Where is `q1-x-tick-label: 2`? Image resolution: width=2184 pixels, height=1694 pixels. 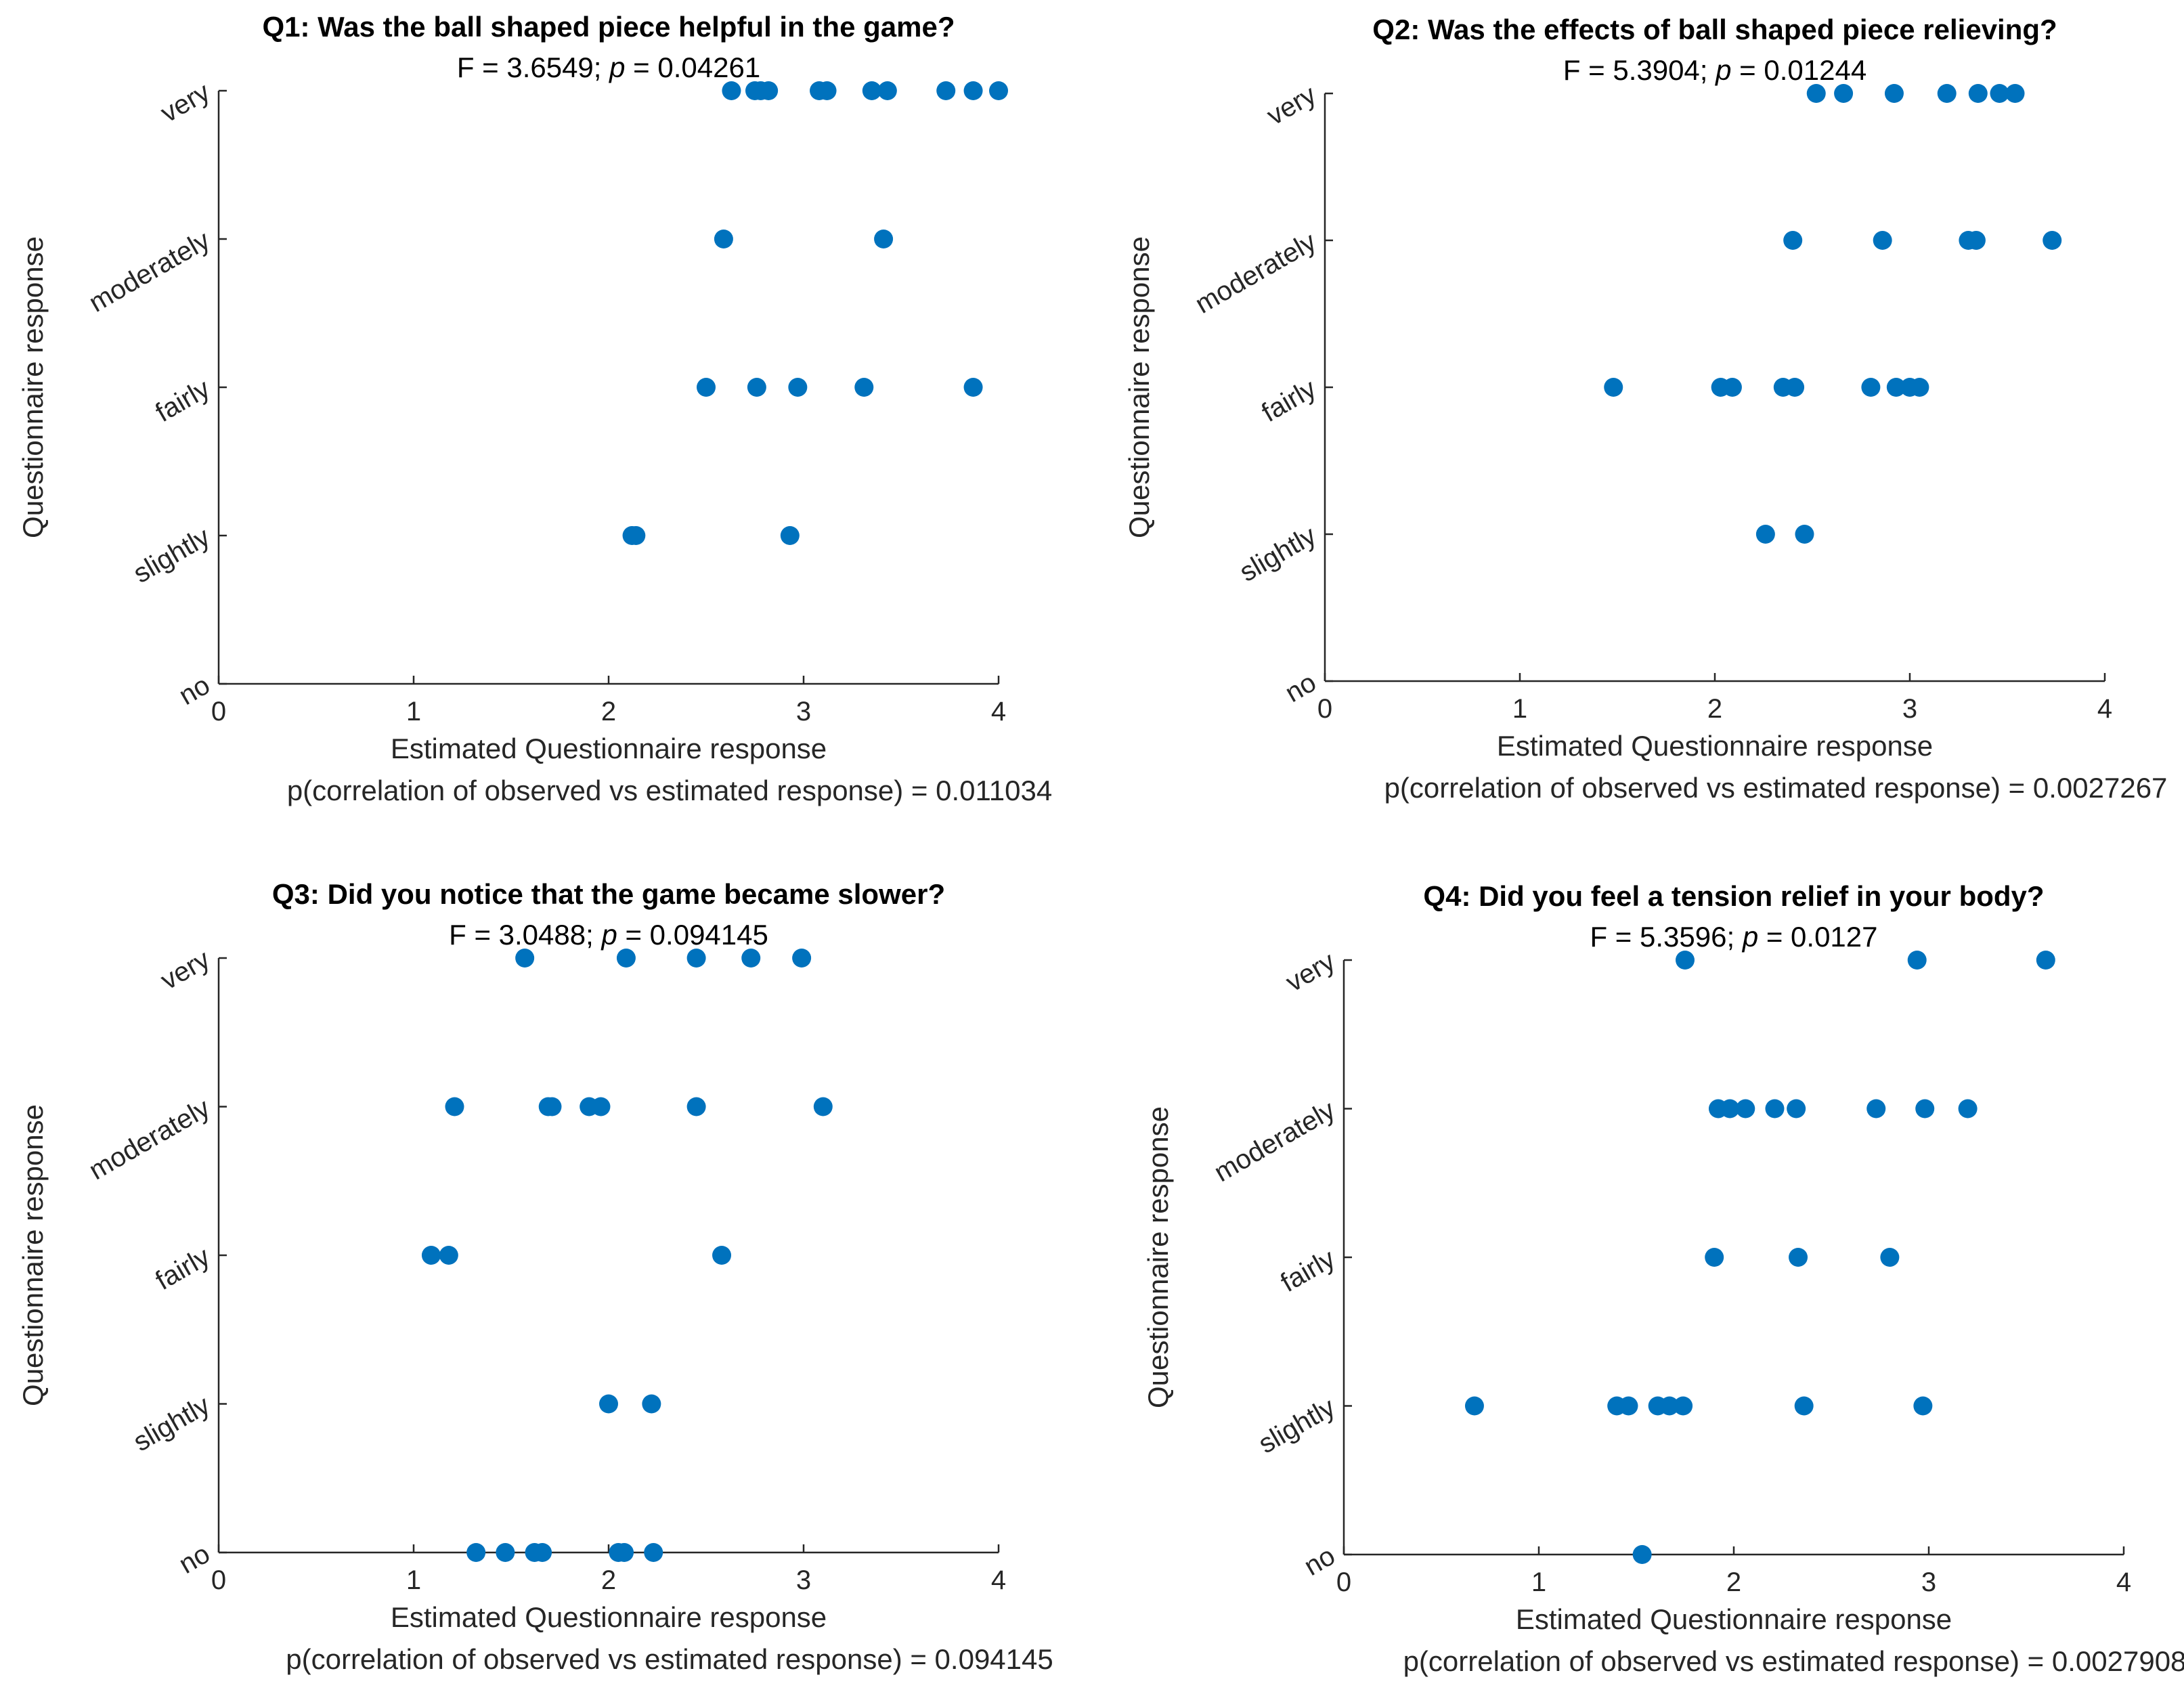 q1-x-tick-label: 2 is located at coordinates (608, 711).